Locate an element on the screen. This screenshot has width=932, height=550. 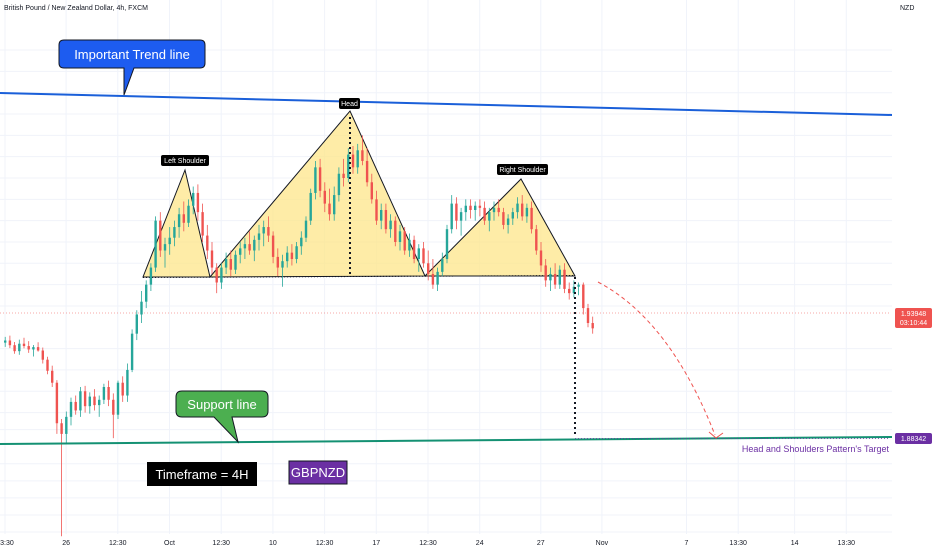
last-price-tag: 1.93948 03:10:44 is located at coordinates (913, 318).